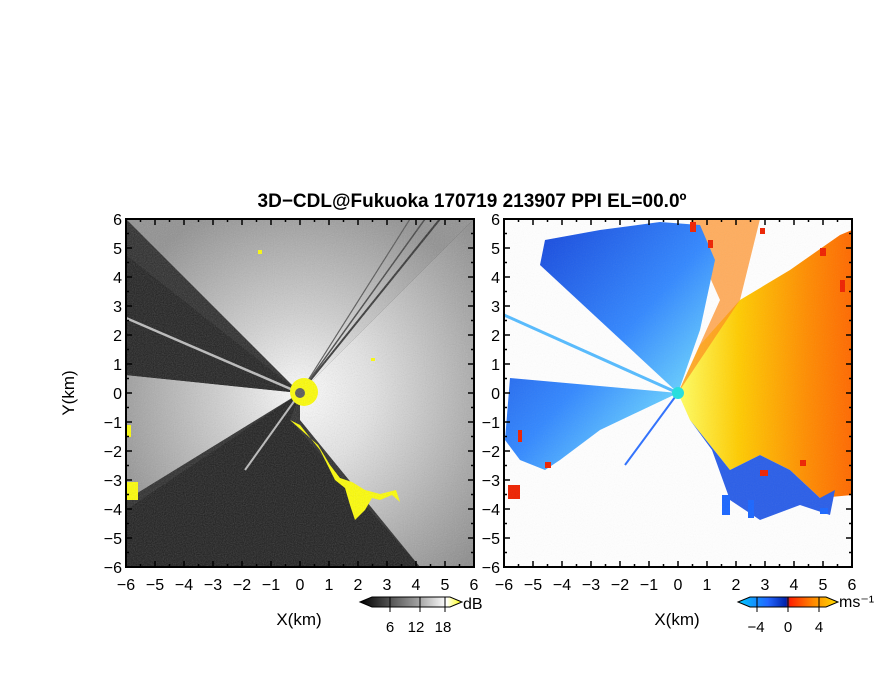  Describe the element at coordinates (117, 220) in the screenshot. I see `refl-y-tick-label: 6` at that location.